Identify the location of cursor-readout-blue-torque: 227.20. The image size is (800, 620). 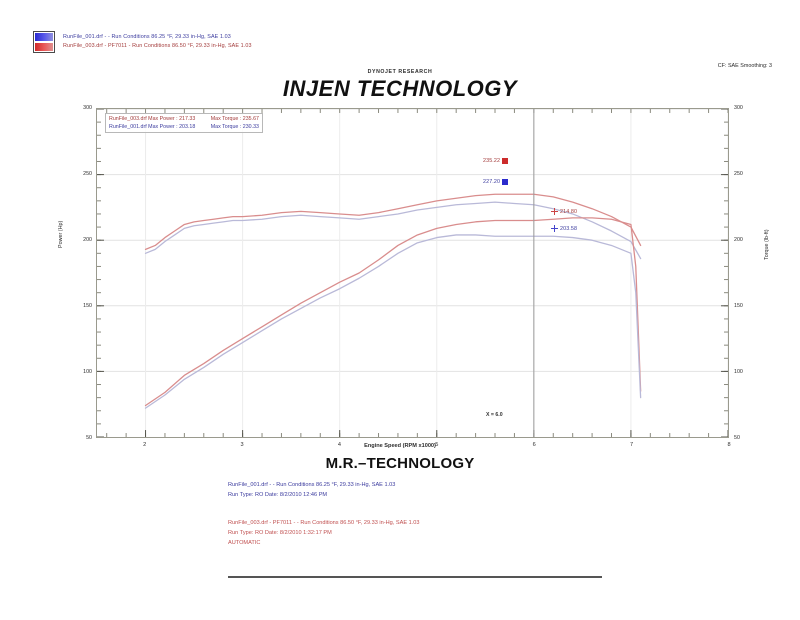
(496, 182).